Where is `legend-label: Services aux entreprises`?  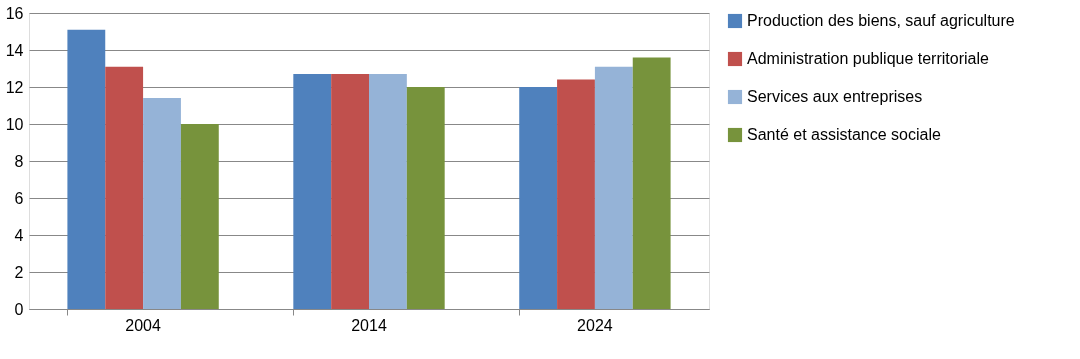 legend-label: Services aux entreprises is located at coordinates (835, 96).